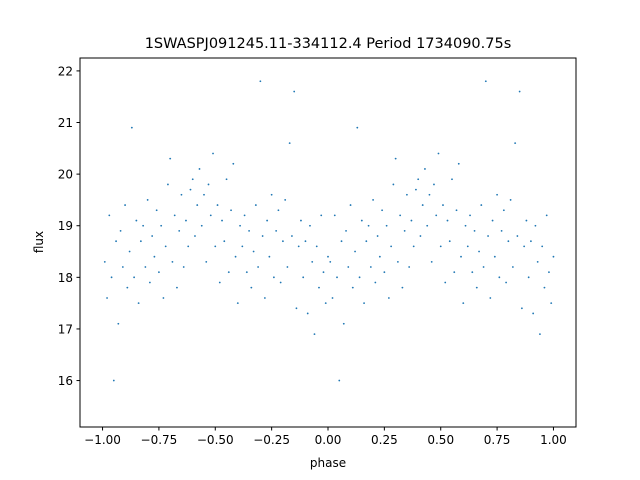 This screenshot has height=480, width=640. Describe the element at coordinates (39, 242) in the screenshot. I see `y-axis-label: flux` at that location.